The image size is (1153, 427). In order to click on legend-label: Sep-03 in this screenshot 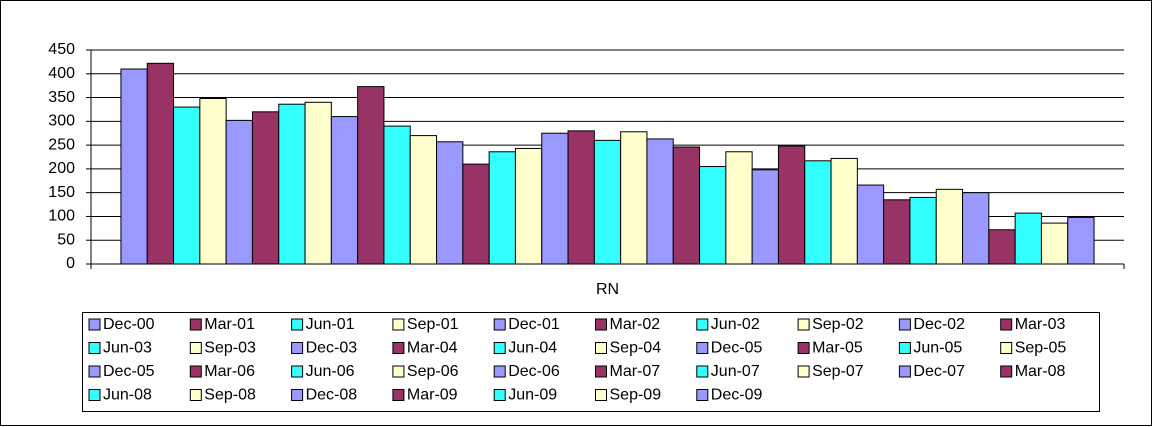, I will do `click(230, 348)`.